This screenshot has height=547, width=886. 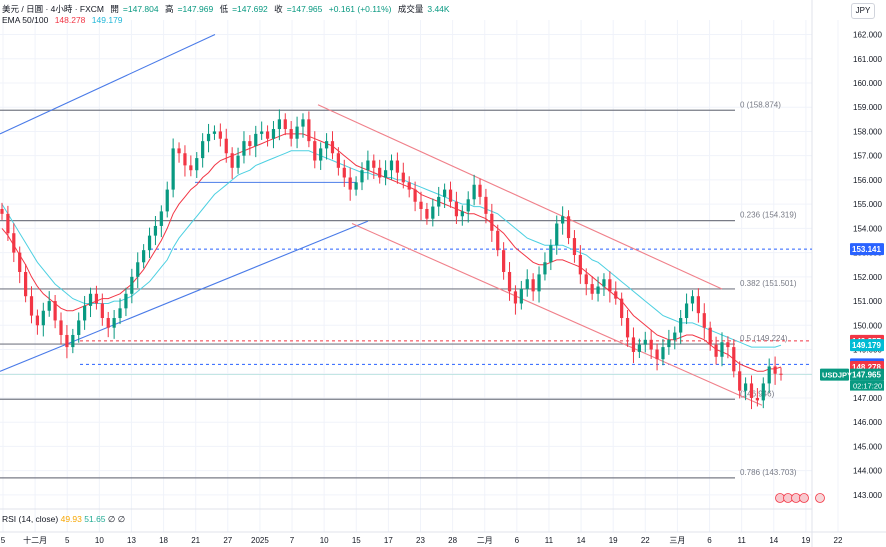 I want to click on y-tick-label: 146.000, so click(x=867, y=422).